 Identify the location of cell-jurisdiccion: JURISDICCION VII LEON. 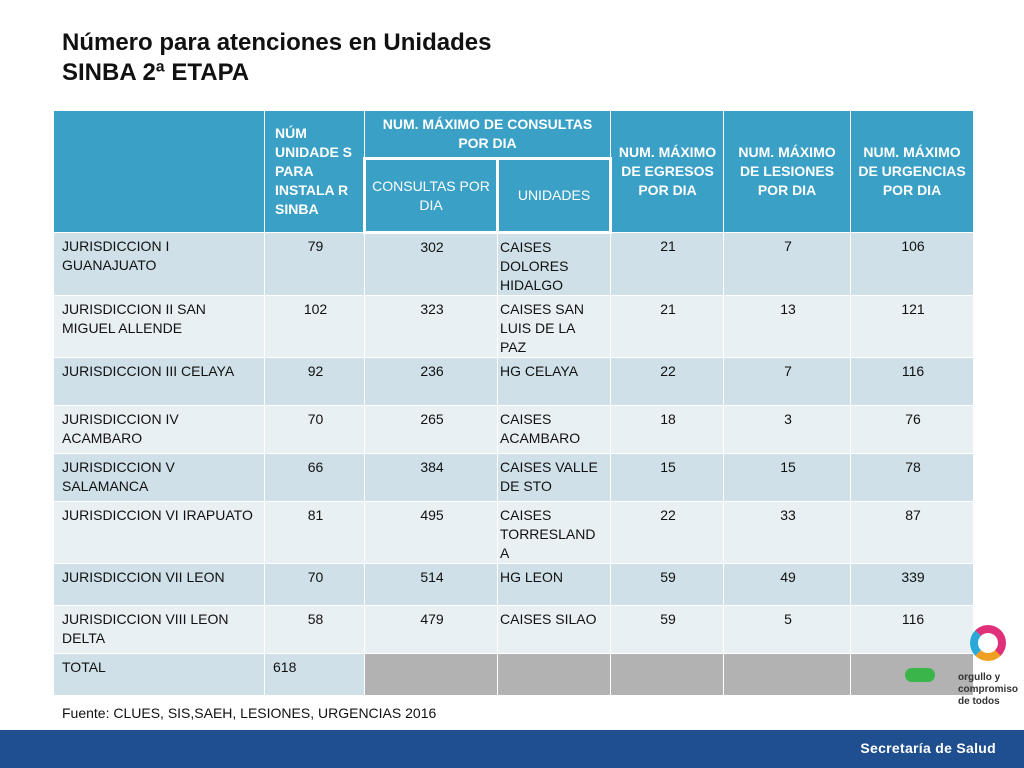
(159, 584).